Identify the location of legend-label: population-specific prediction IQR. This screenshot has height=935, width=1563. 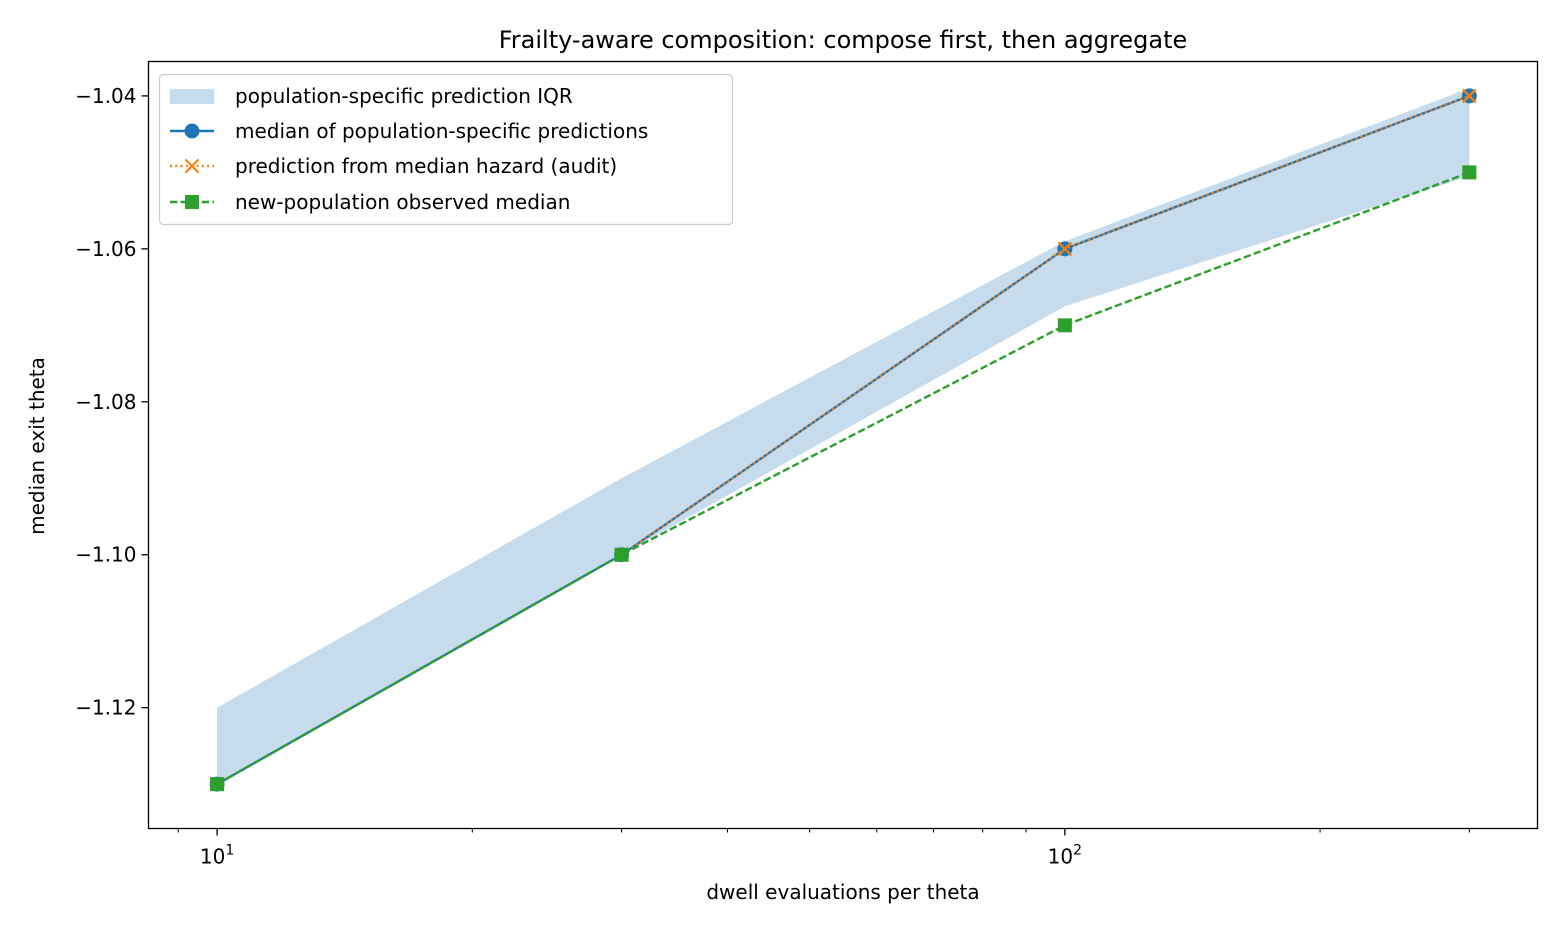
(404, 96).